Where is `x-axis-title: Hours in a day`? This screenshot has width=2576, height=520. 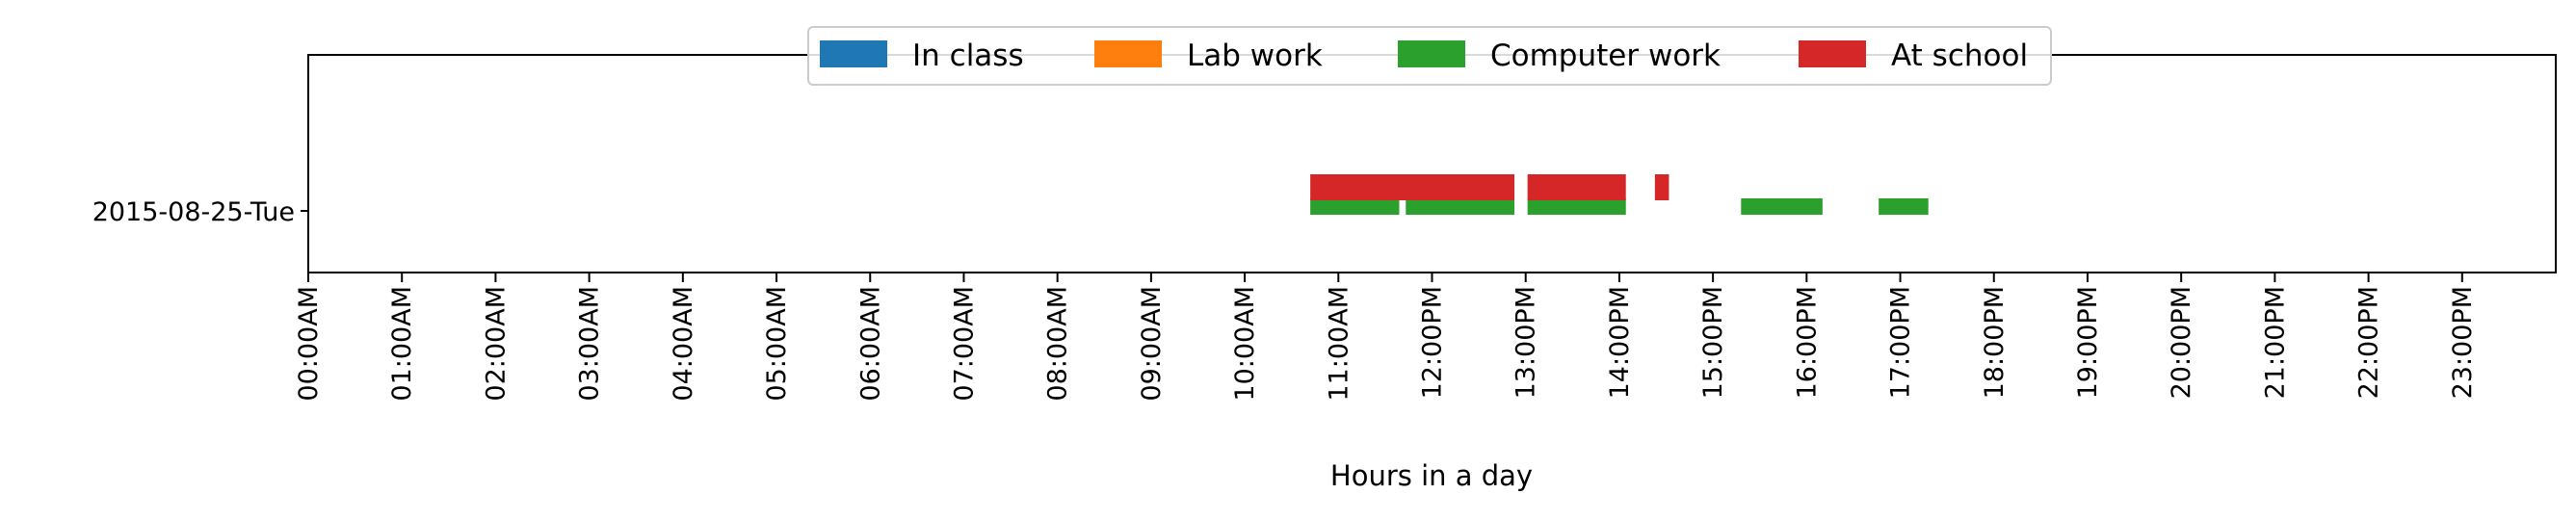
x-axis-title: Hours in a day is located at coordinates (1431, 476).